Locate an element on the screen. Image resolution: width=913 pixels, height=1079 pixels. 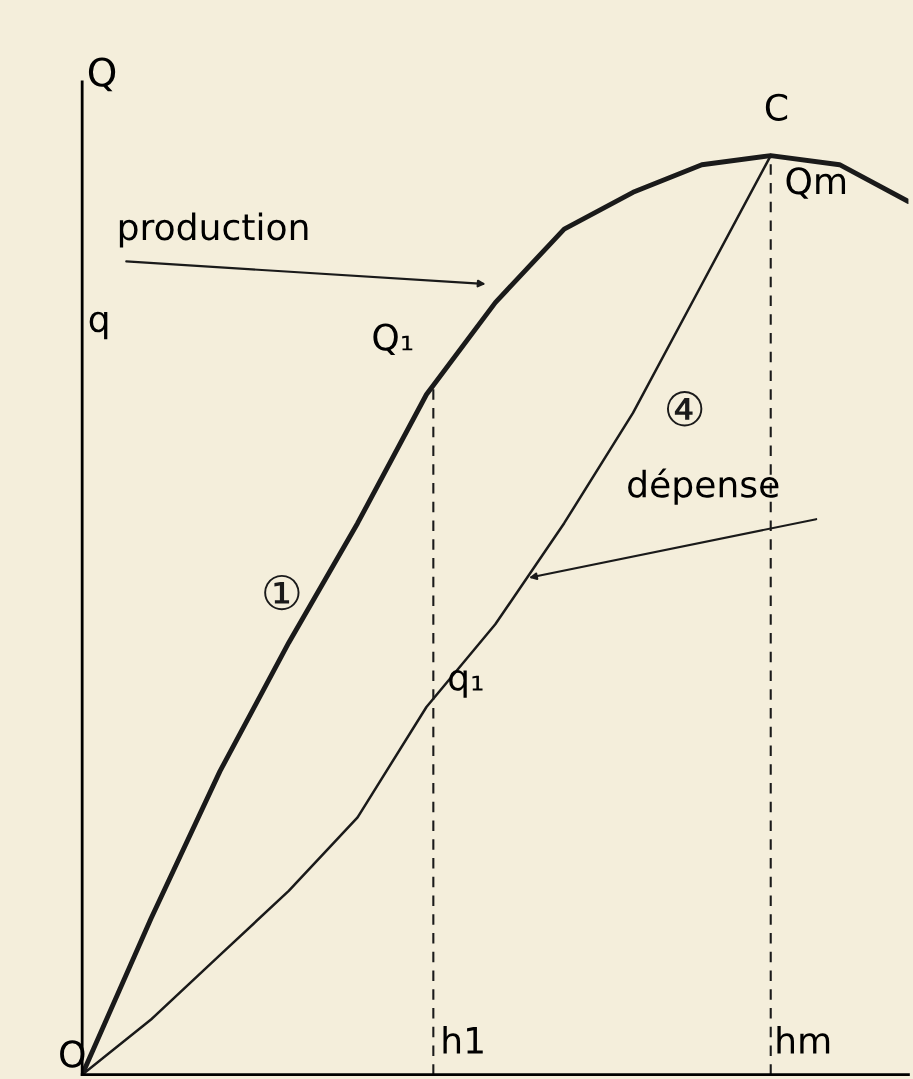
y-axis-title: Q is located at coordinates (102, 74).